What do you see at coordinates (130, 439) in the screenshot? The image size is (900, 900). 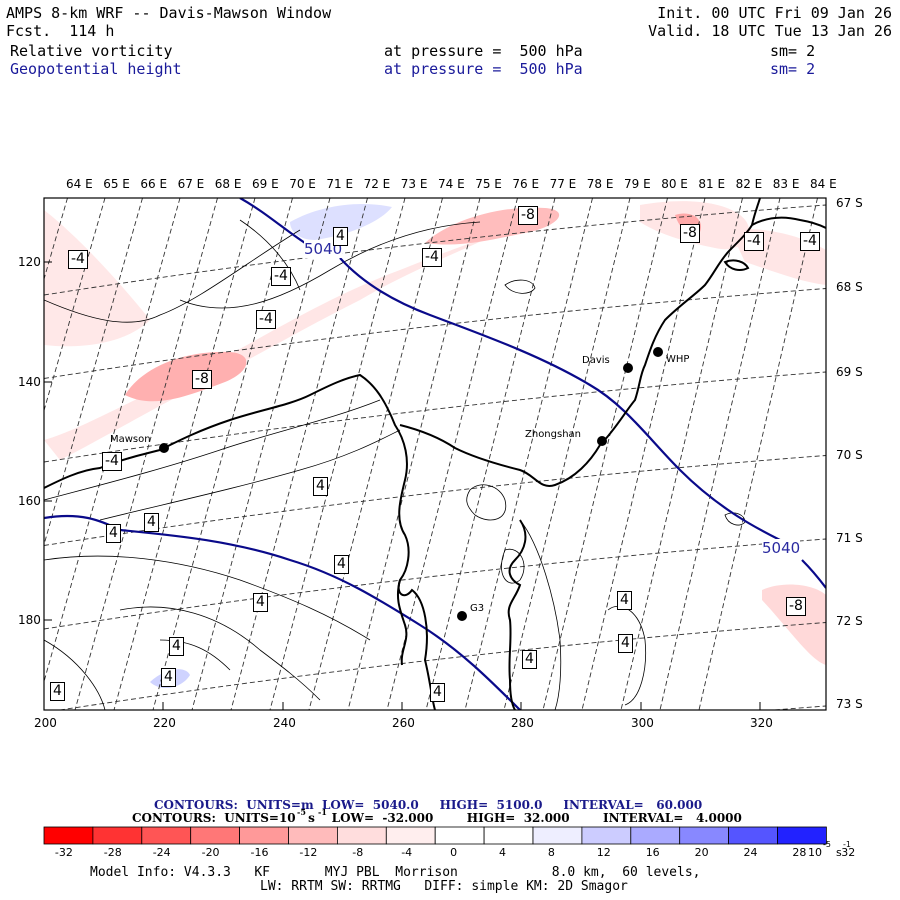 I see `station-label-mawson: Mawson` at bounding box center [130, 439].